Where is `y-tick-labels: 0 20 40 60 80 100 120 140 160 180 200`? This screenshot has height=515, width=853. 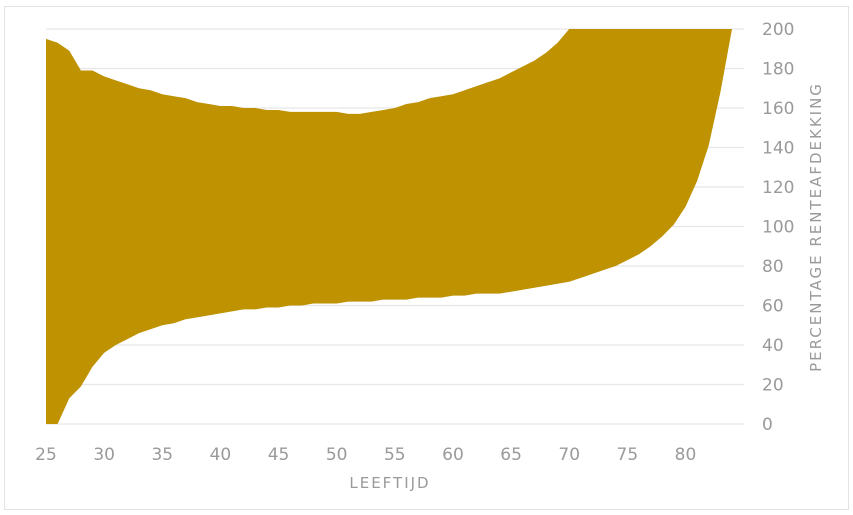
y-tick-labels: 0 20 40 60 80 100 120 140 160 180 200 is located at coordinates (778, 227).